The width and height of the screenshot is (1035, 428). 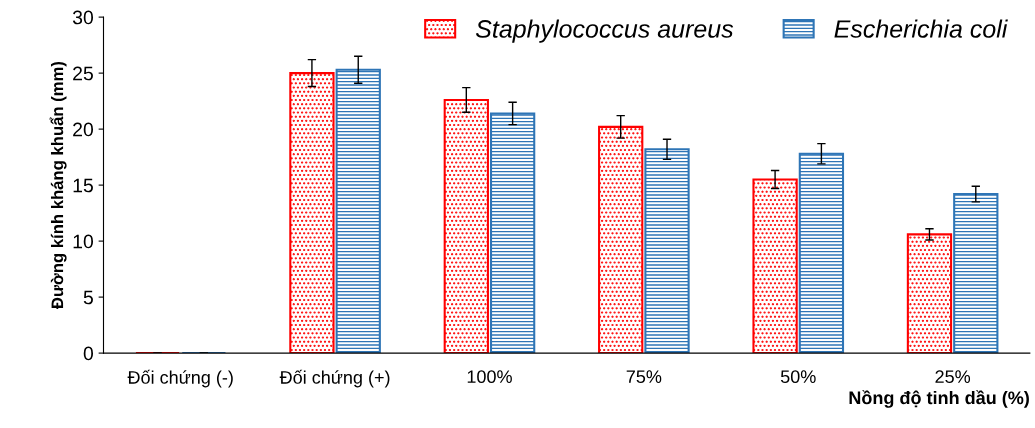 What do you see at coordinates (88, 353) in the screenshot?
I see `y-tick-label: 0` at bounding box center [88, 353].